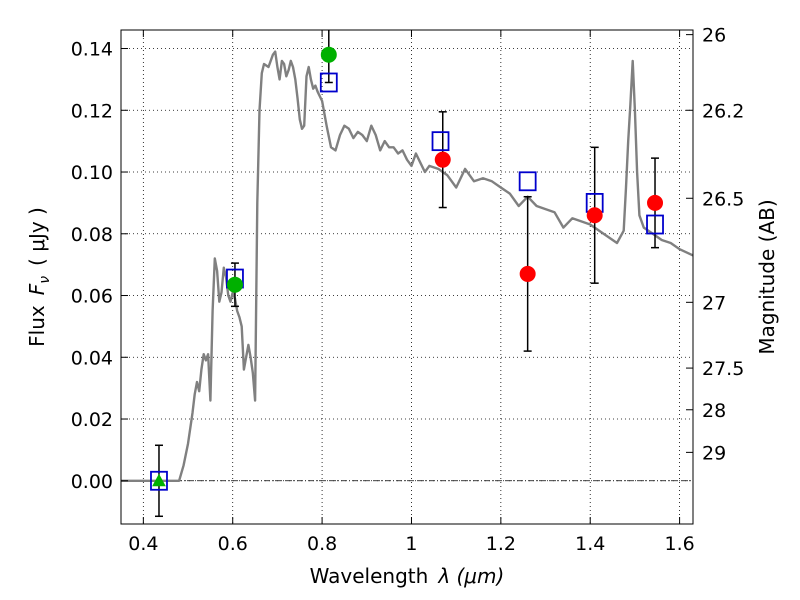 The image size is (800, 600). I want to click on y-axis-title: FluxFν( μJy ), so click(39, 277).